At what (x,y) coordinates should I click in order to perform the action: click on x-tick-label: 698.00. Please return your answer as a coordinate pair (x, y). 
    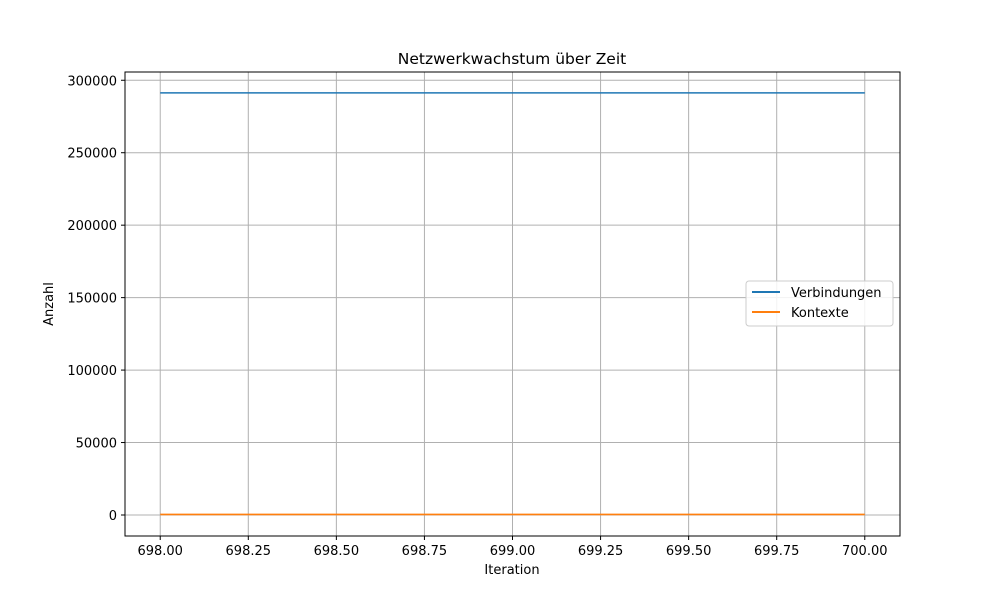
    Looking at the image, I should click on (160, 551).